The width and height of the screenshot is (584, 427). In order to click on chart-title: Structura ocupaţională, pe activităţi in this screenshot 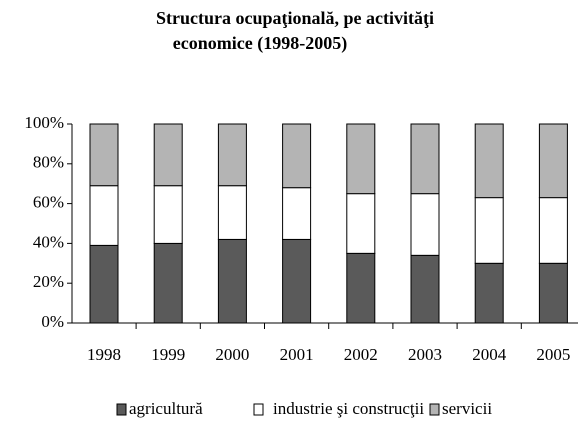, I will do `click(295, 18)`.